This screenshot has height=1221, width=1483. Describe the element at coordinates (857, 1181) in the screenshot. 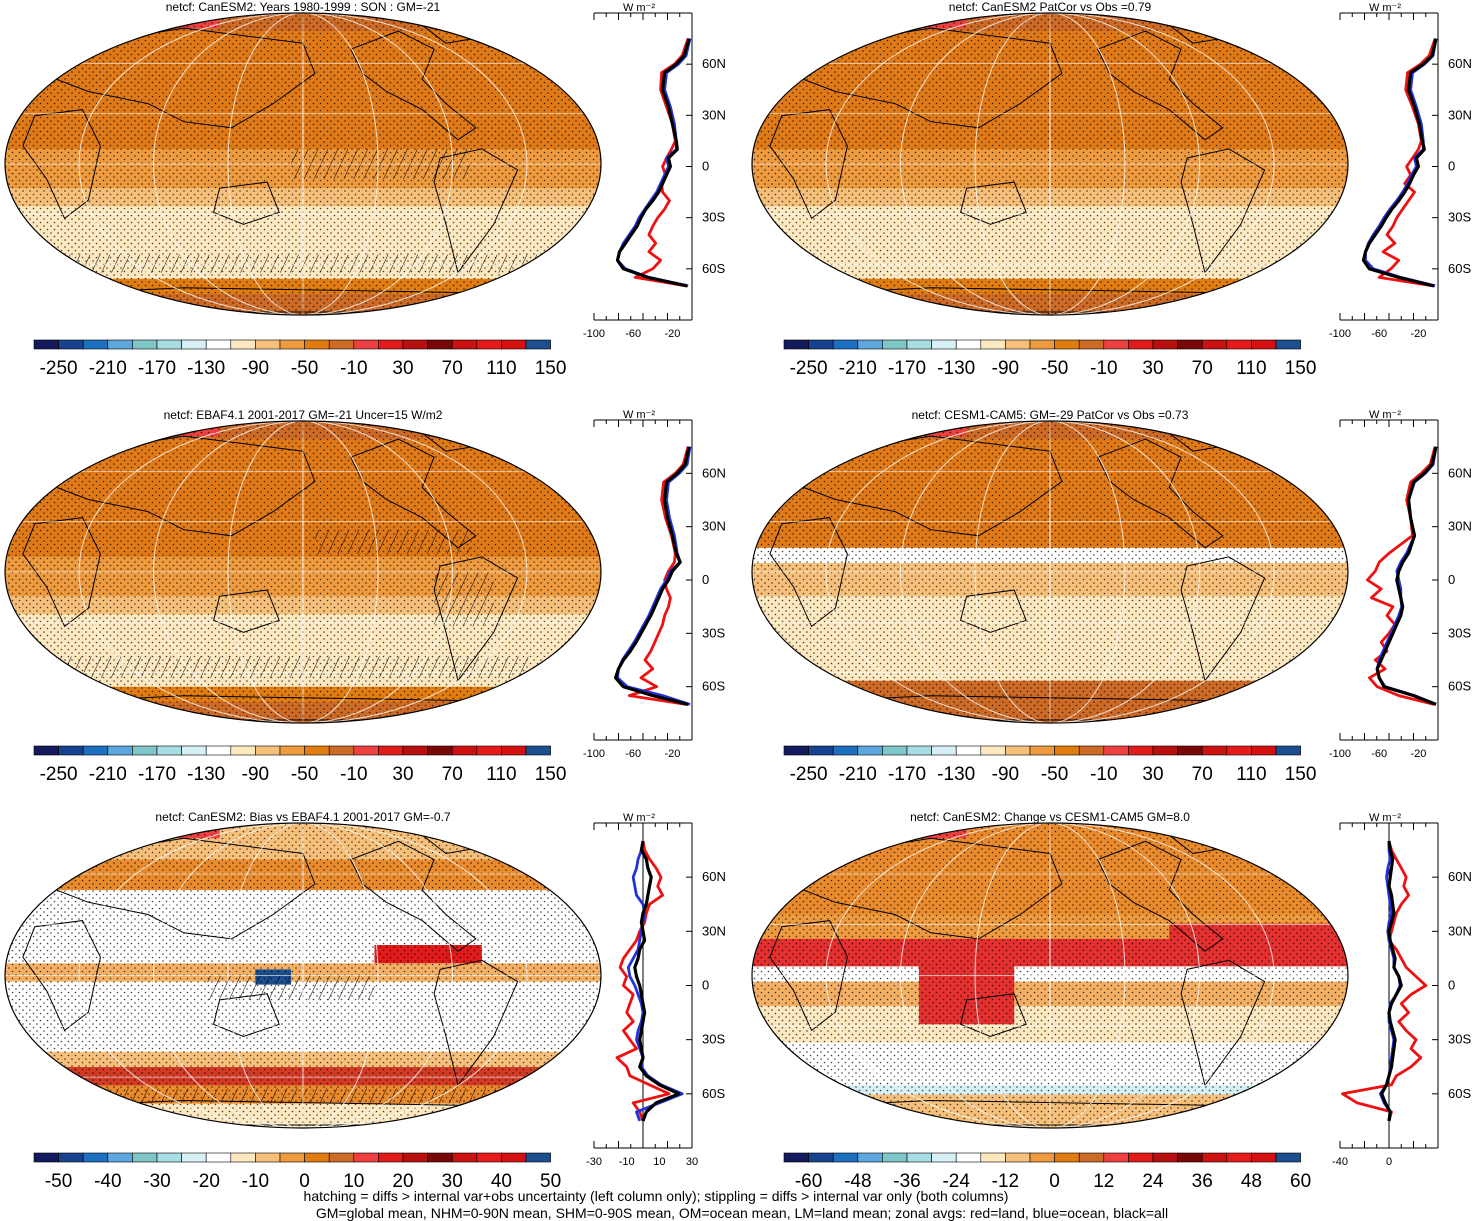

I see `colorbar-label: -48` at that location.